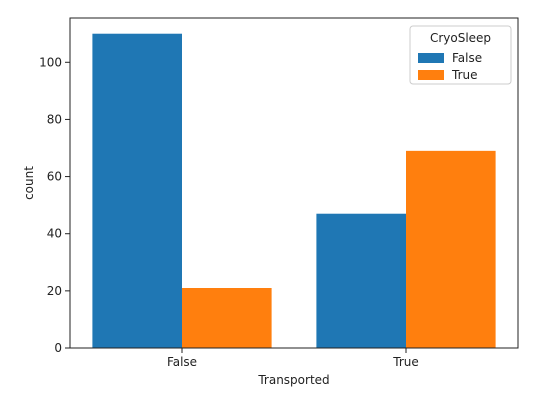  I want to click on y-tick-label: 20, so click(54, 291).